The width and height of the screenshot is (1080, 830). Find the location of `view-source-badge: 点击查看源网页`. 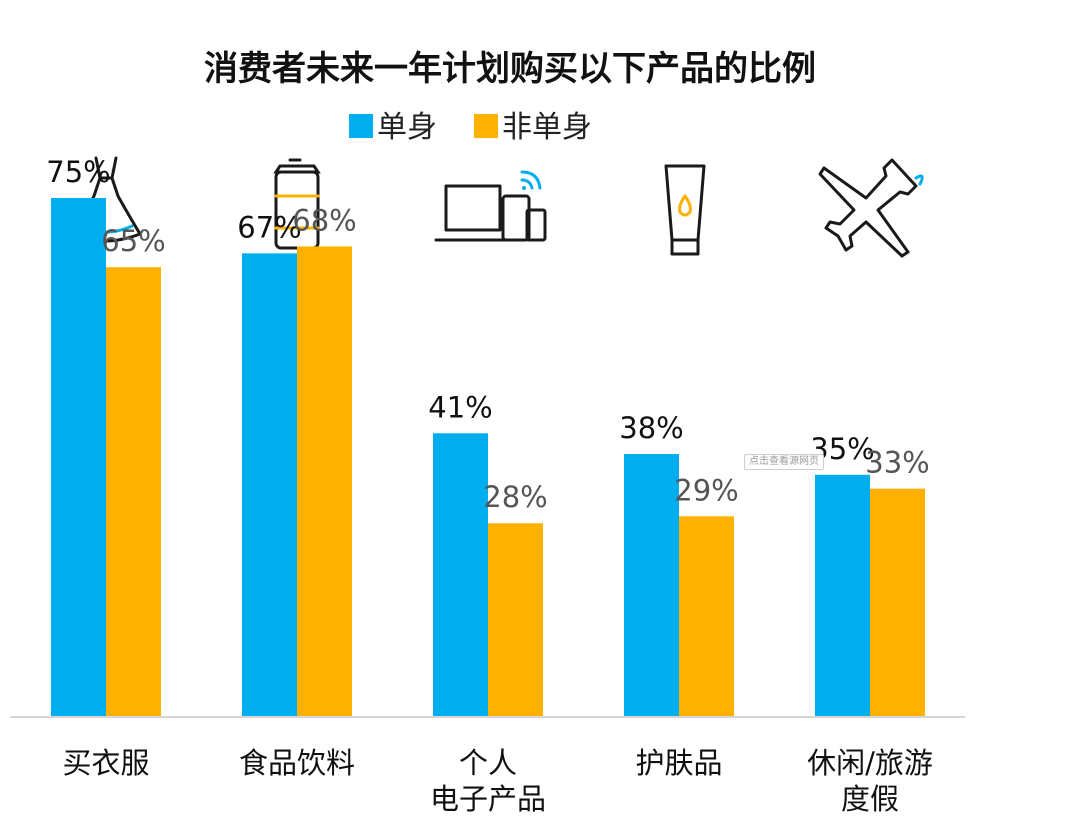

view-source-badge: 点击查看源网页 is located at coordinates (784, 462).